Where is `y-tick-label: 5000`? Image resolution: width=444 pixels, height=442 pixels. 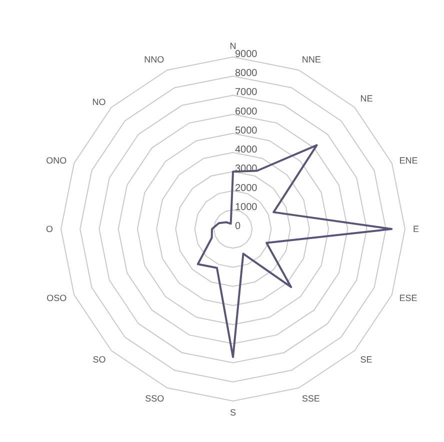 y-tick-label: 5000 is located at coordinates (246, 130).